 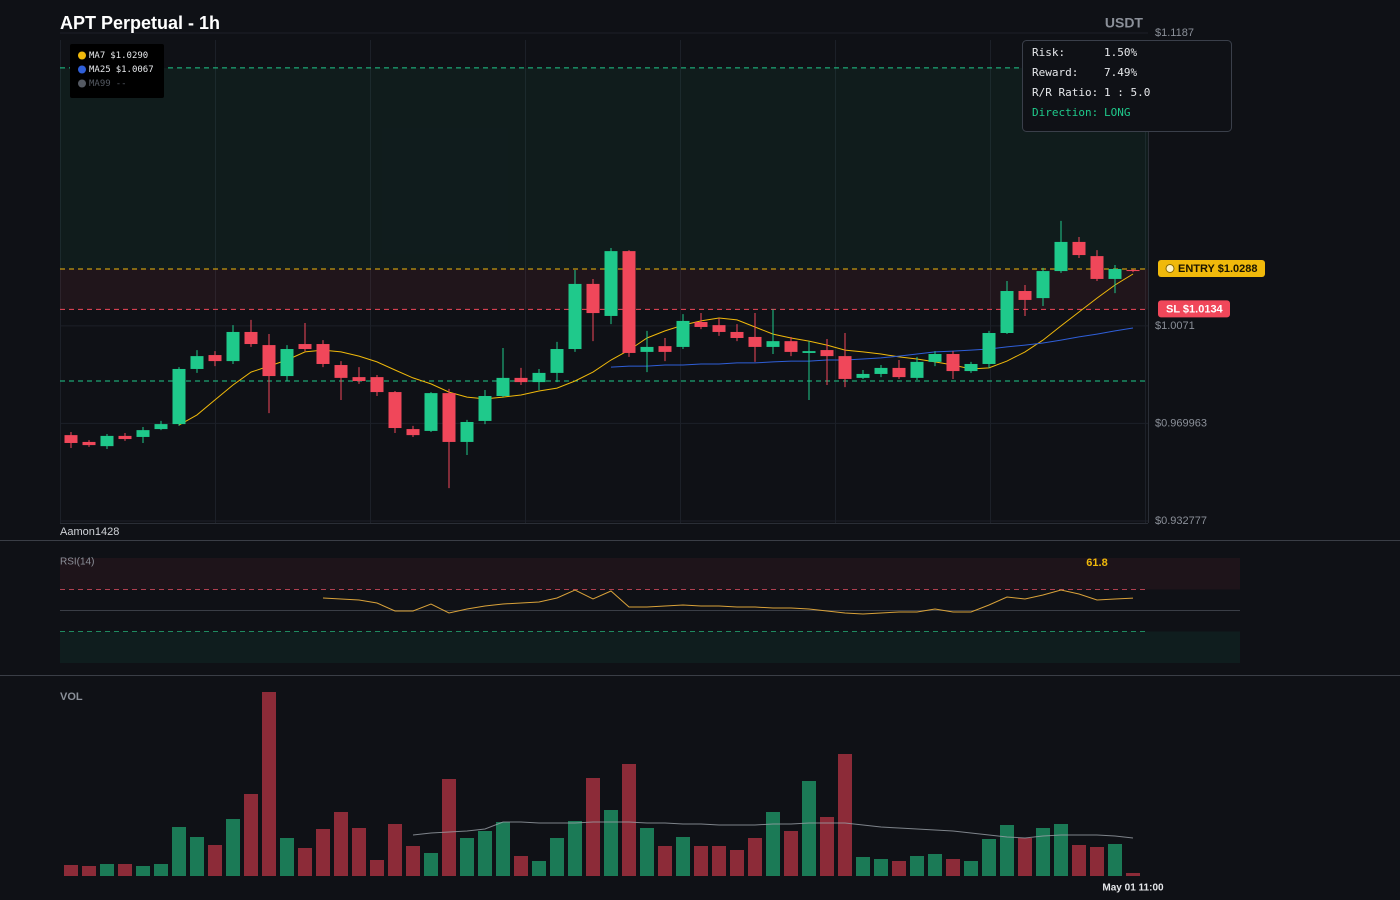 What do you see at coordinates (1127, 86) in the screenshot?
I see `info-box` at bounding box center [1127, 86].